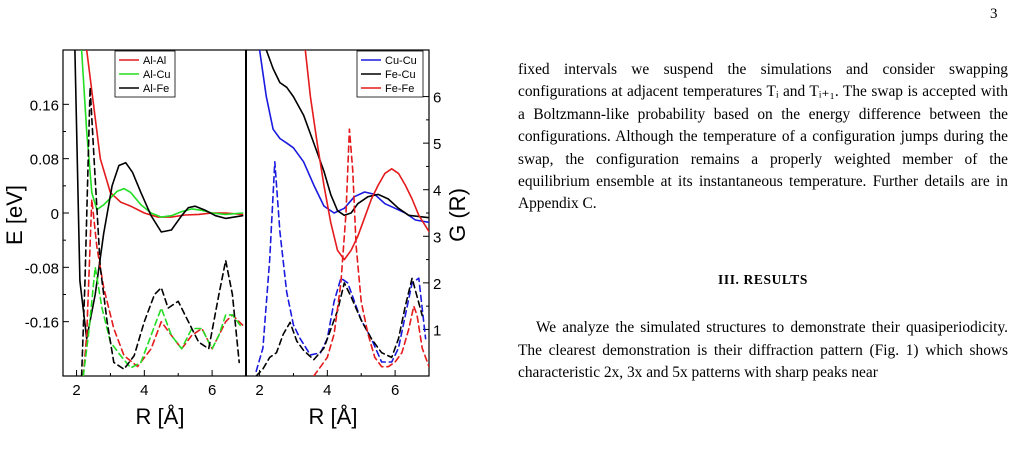 This screenshot has width=1017, height=455. I want to click on series-al-fe-solid, so click(159, 195).